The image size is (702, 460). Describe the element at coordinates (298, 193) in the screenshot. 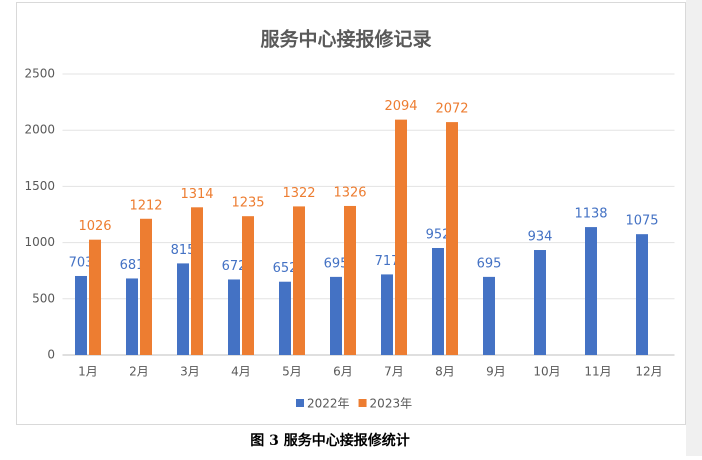

I see `value-label: 1322` at that location.